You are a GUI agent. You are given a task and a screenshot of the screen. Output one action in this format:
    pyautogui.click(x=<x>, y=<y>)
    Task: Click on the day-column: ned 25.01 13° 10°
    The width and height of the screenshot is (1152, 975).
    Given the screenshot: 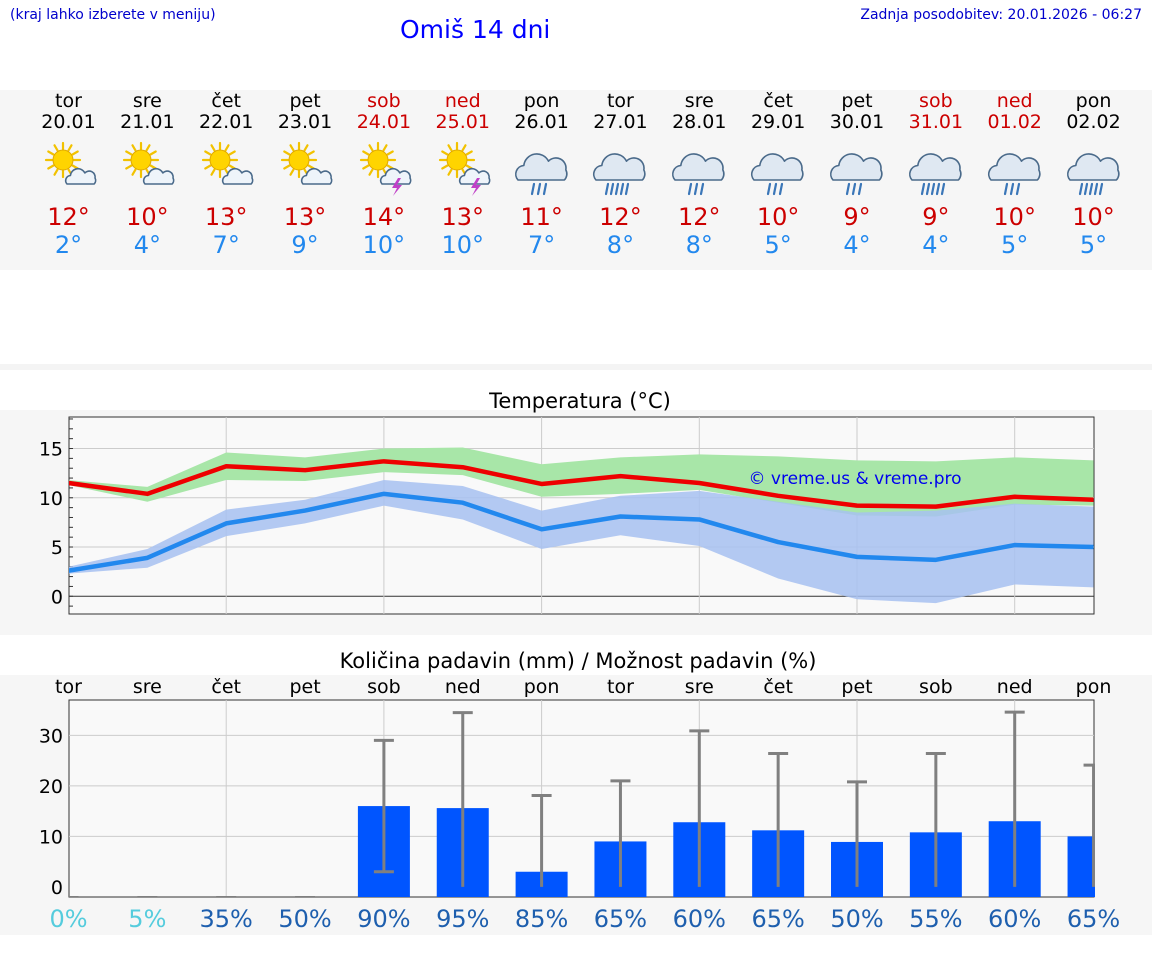 What is the action you would take?
    pyautogui.click(x=463, y=174)
    